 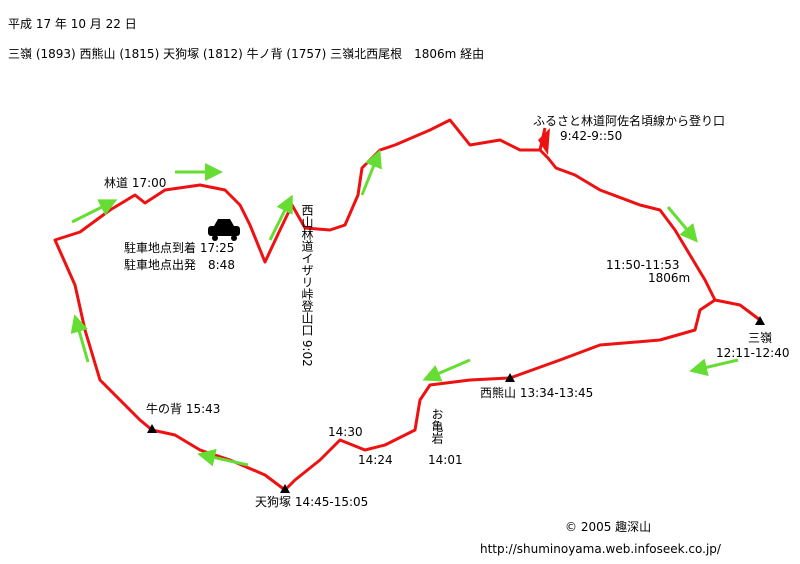 What do you see at coordinates (536, 392) in the screenshot?
I see `label: 西熊山 13:34-13:45` at bounding box center [536, 392].